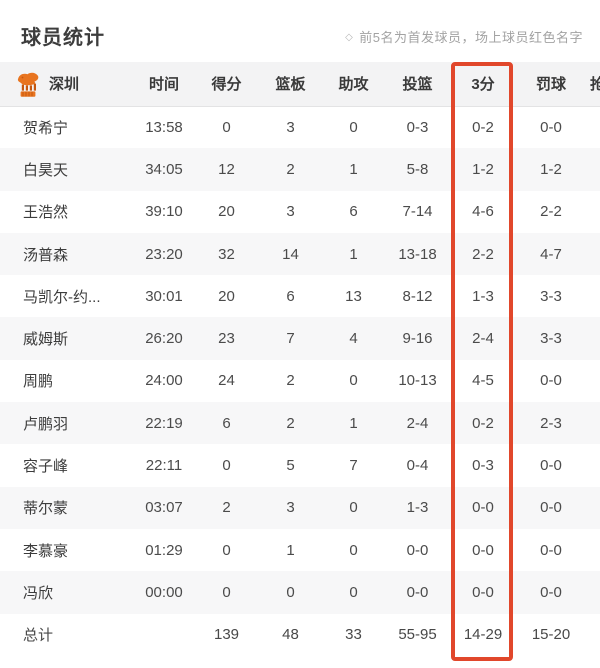 Image resolution: width=600 pixels, height=668 pixels. I want to click on player-name: 蒂尔蒙, so click(46, 509).